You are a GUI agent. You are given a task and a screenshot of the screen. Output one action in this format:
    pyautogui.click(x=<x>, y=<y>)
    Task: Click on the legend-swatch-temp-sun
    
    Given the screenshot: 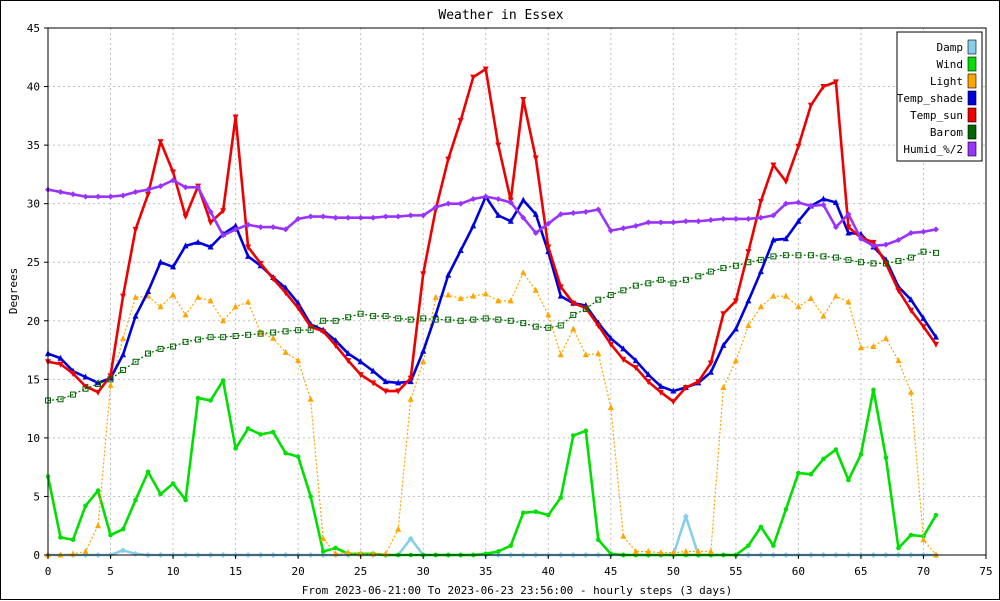 What is the action you would take?
    pyautogui.click(x=972, y=115)
    